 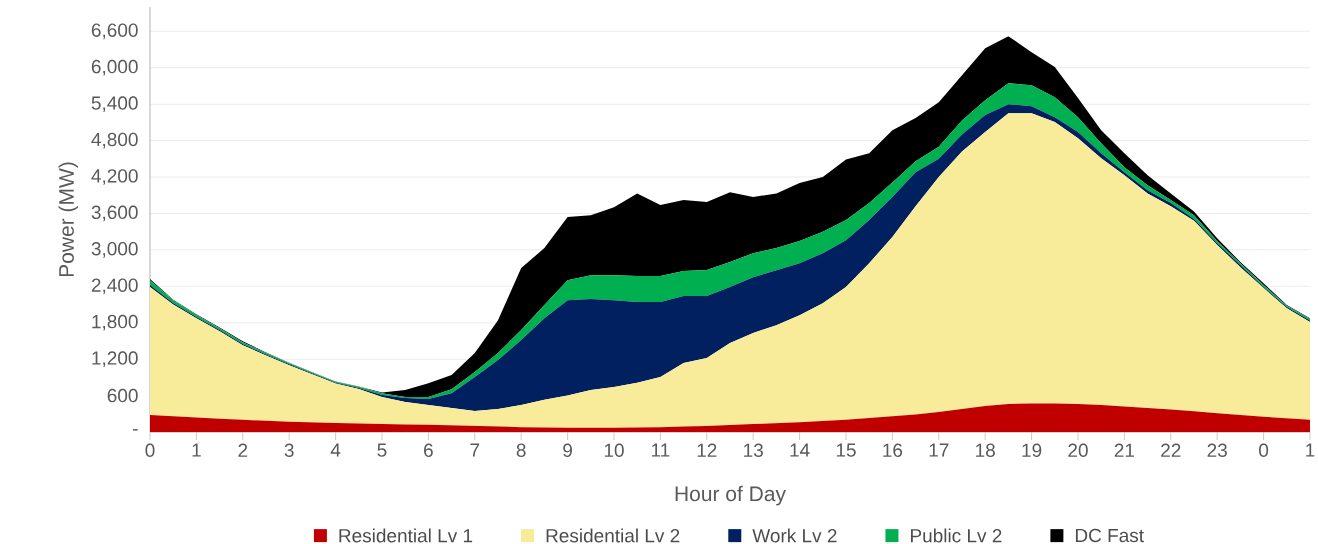 I want to click on legend-label: Residential Lv 2, so click(x=613, y=535).